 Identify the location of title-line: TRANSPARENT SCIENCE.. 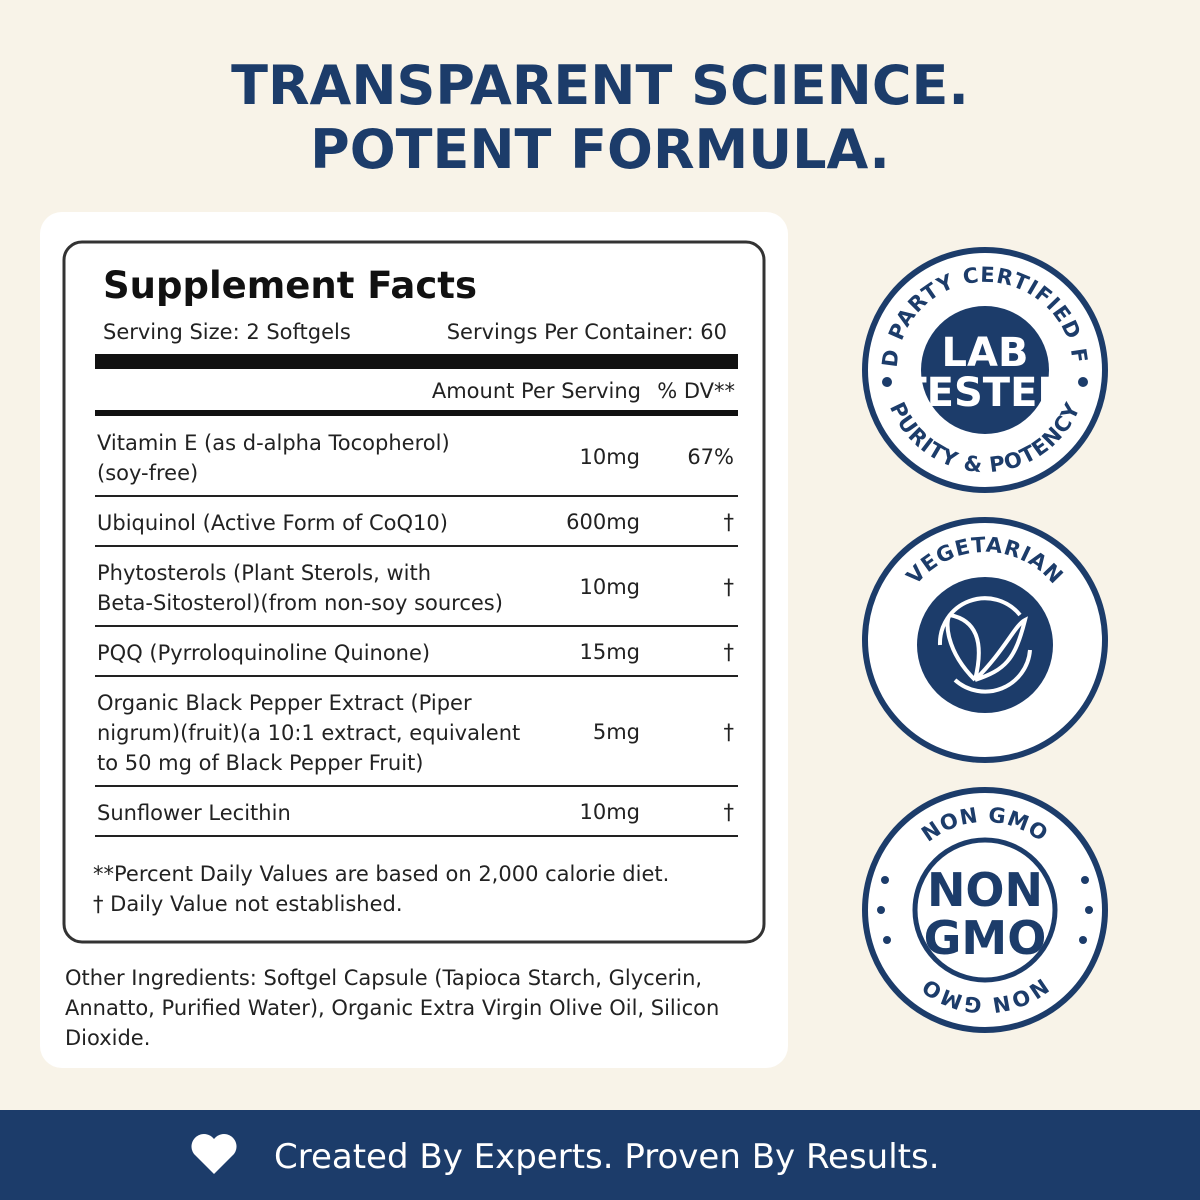
(600, 85).